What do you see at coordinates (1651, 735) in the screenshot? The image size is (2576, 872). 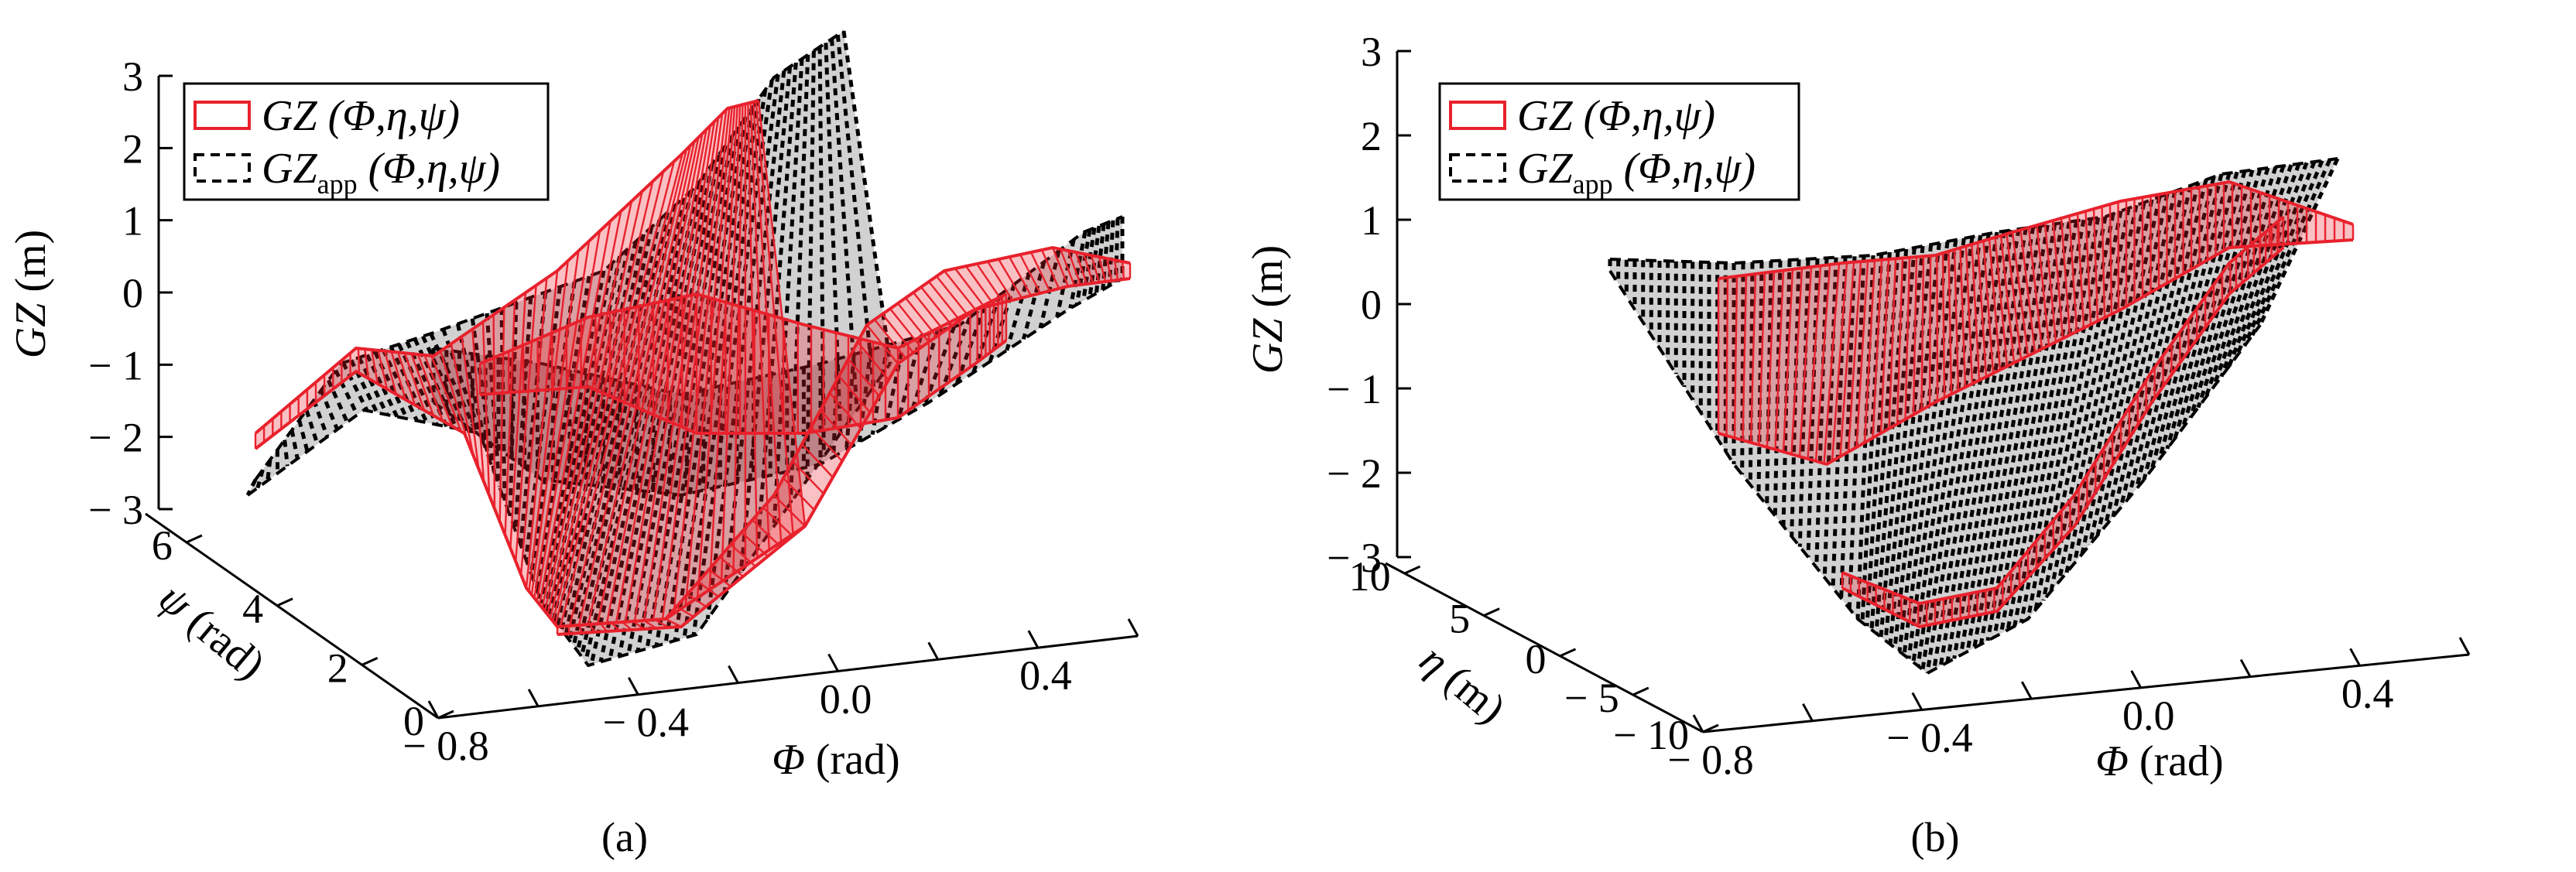 I see `y-tick-label: − 10` at bounding box center [1651, 735].